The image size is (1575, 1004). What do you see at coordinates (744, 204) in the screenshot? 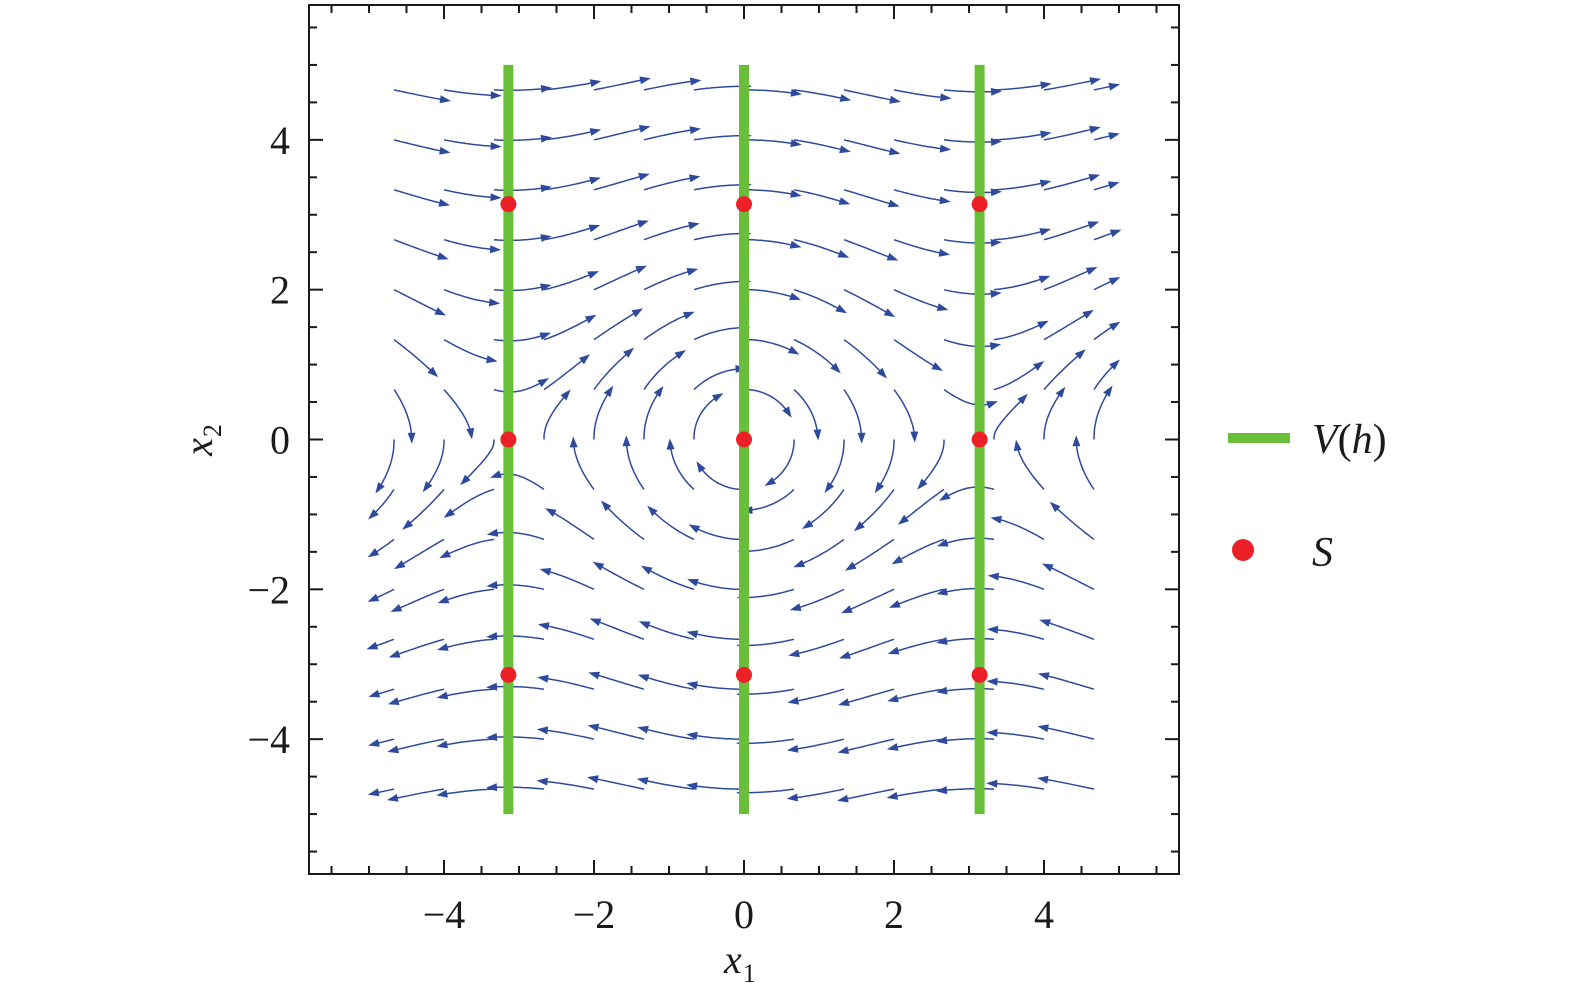
I see `s-point` at bounding box center [744, 204].